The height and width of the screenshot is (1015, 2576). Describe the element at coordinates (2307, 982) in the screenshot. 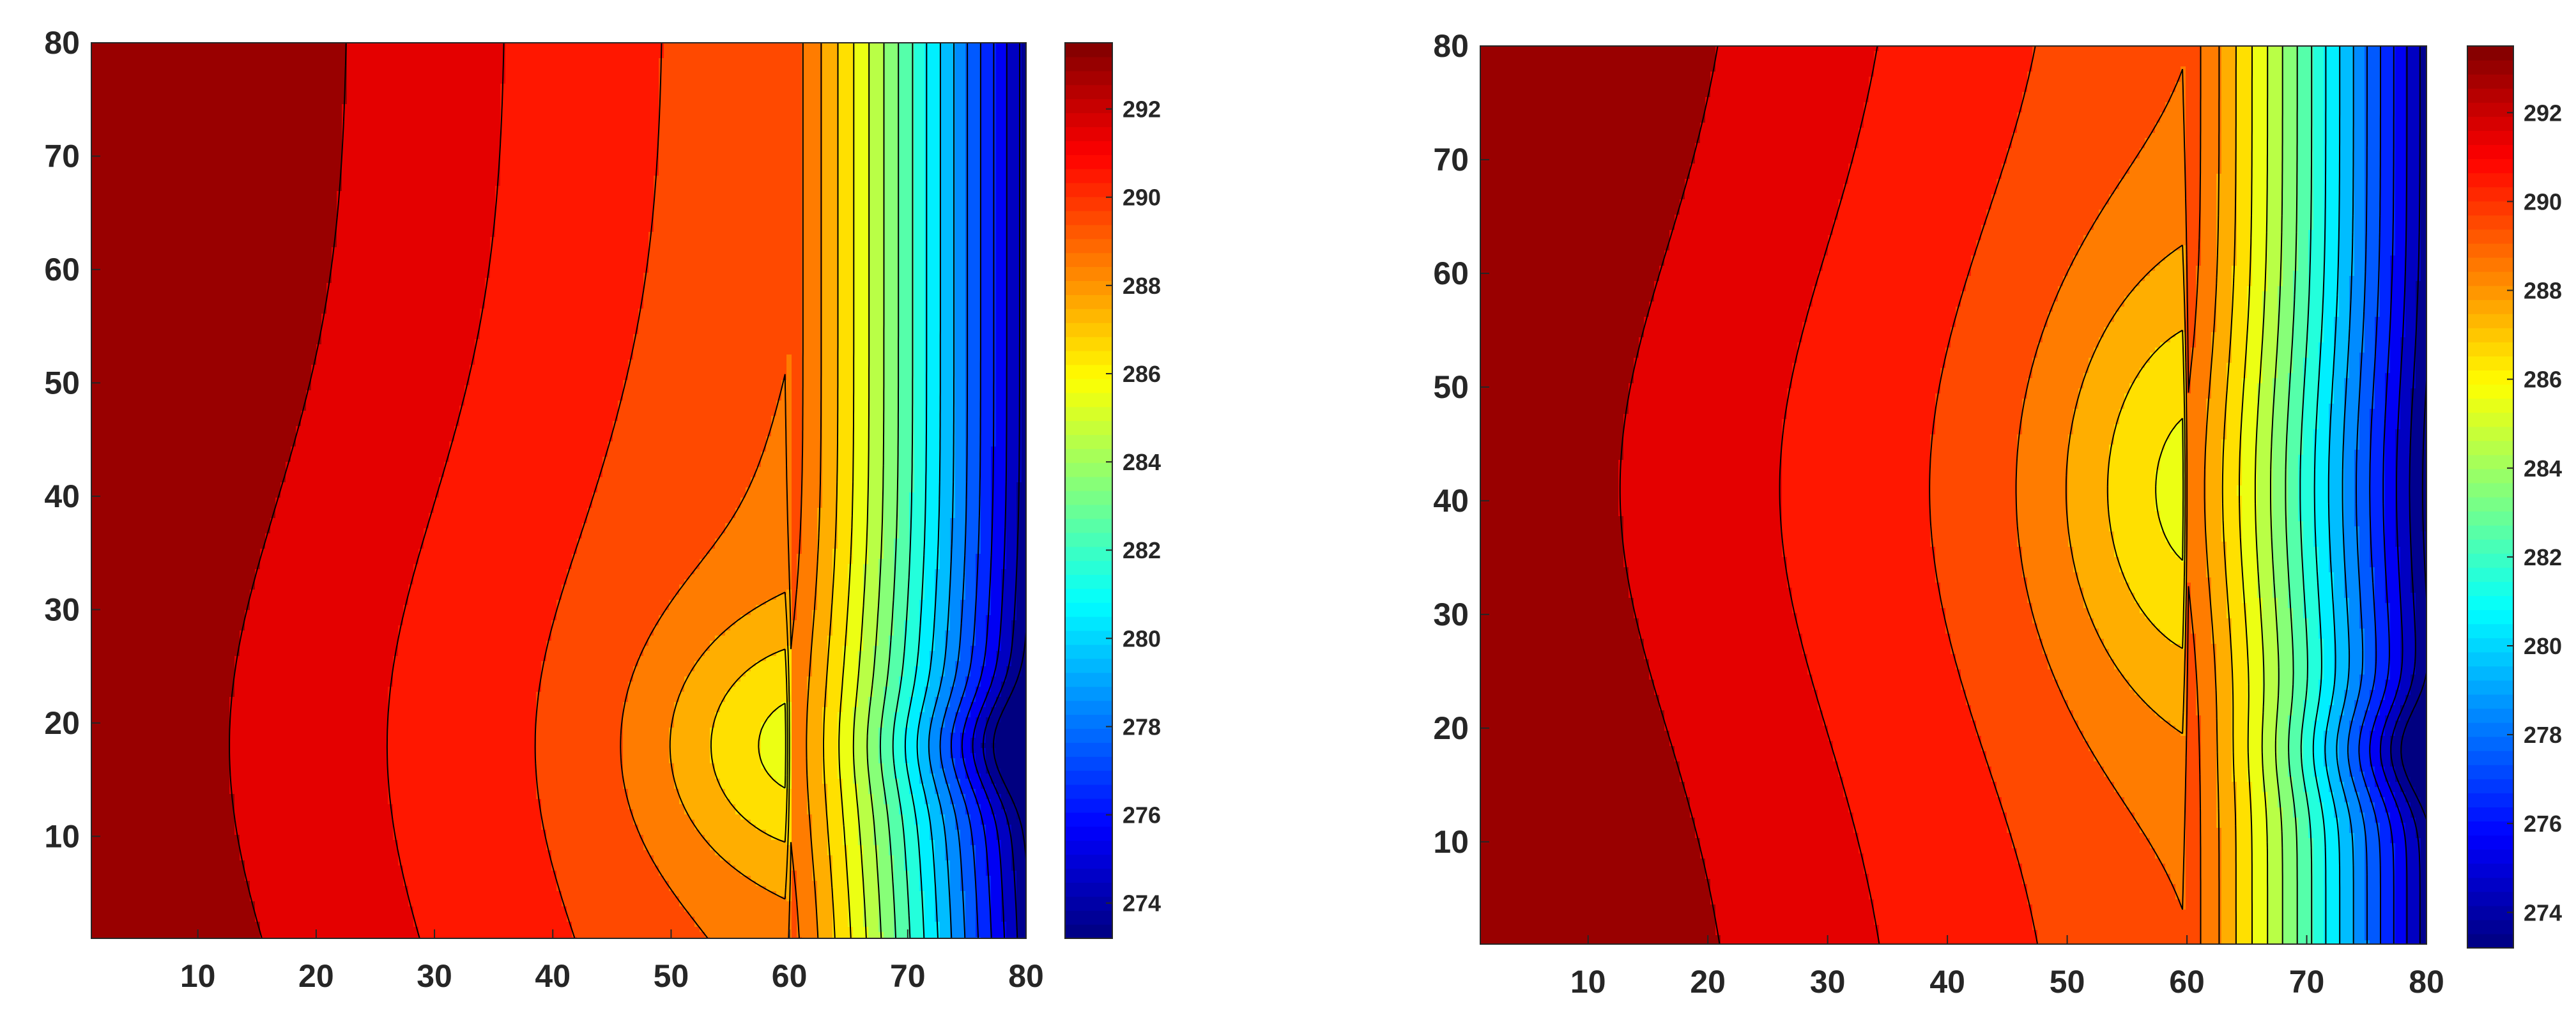

I see `x-tick-label: 70` at that location.